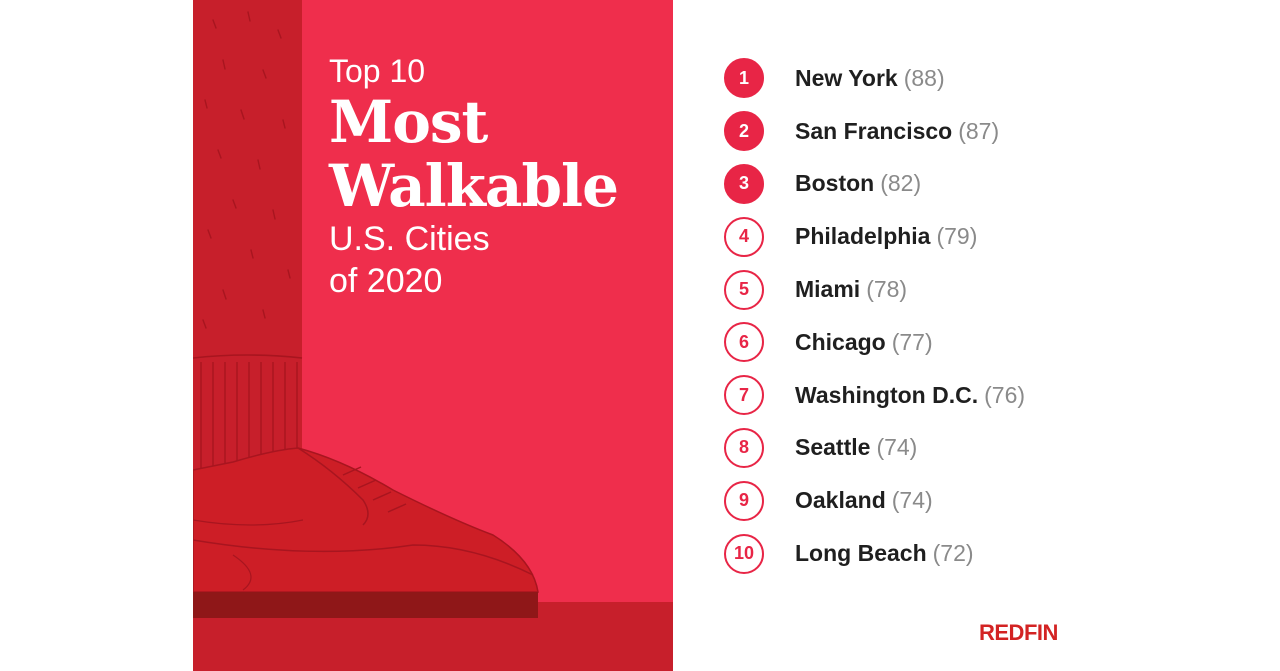 The width and height of the screenshot is (1280, 671). What do you see at coordinates (912, 341) in the screenshot?
I see `walk-score: (77)` at bounding box center [912, 341].